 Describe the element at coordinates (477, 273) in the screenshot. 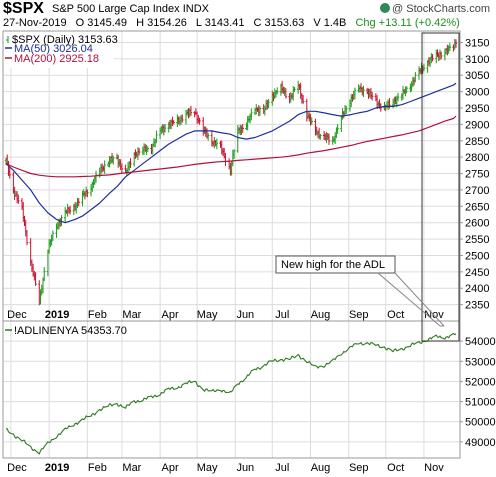

I see `price-ytick-label: 2450` at that location.